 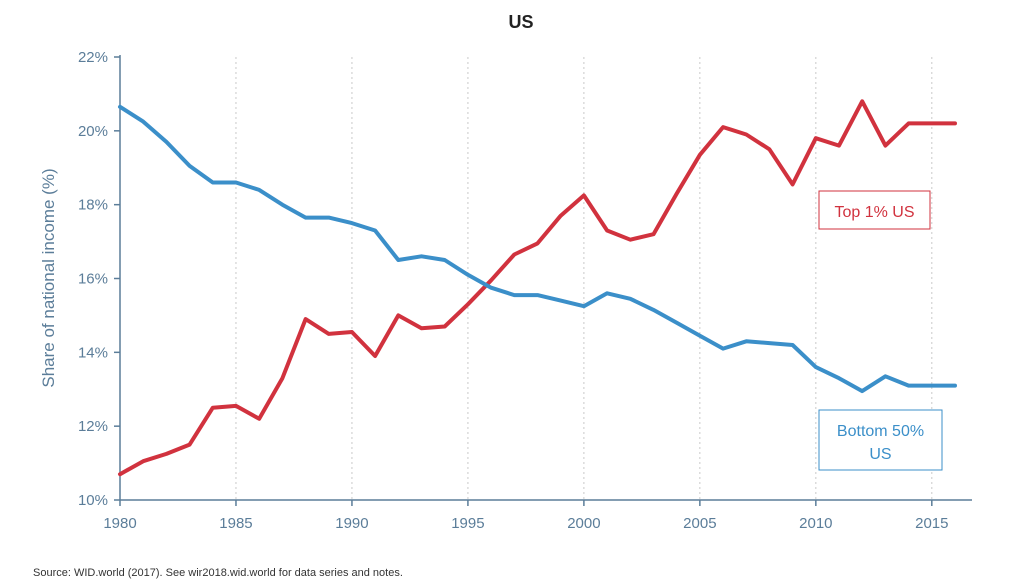 I want to click on label-top-1-box: Top 1% US, so click(x=874, y=210).